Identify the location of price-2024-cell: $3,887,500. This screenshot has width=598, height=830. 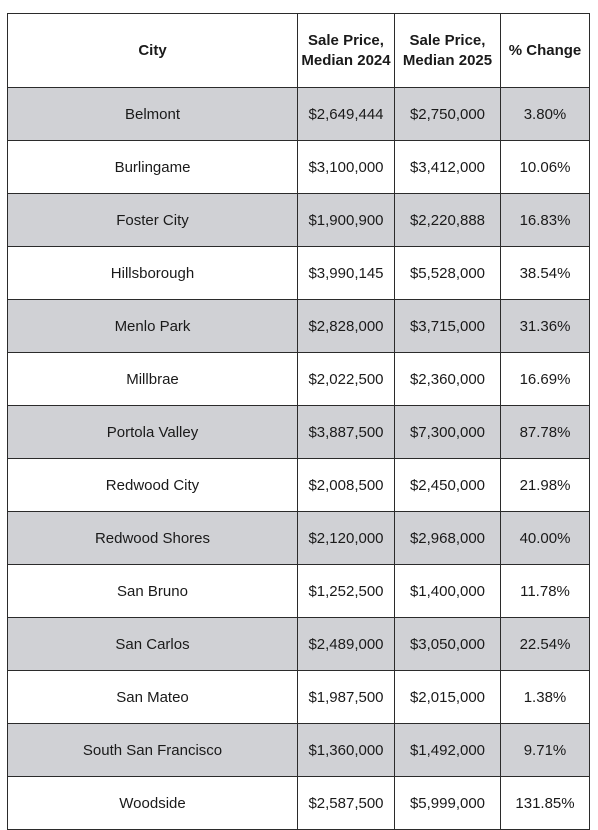
(346, 432).